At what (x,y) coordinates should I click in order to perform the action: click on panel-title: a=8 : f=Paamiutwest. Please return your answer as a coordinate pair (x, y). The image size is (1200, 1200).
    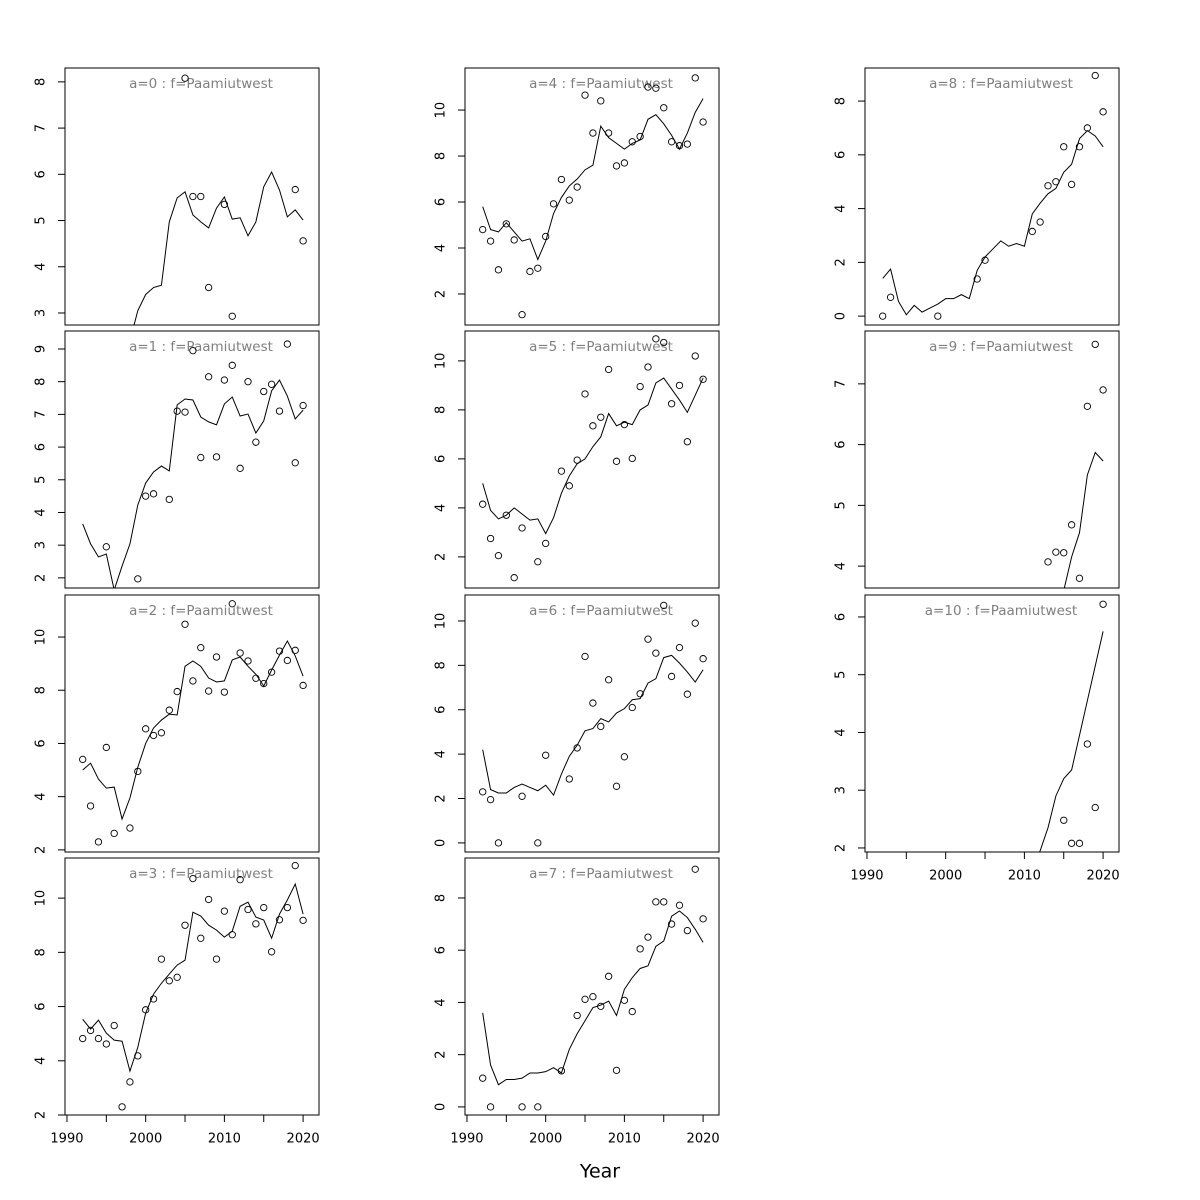
    Looking at the image, I should click on (1001, 84).